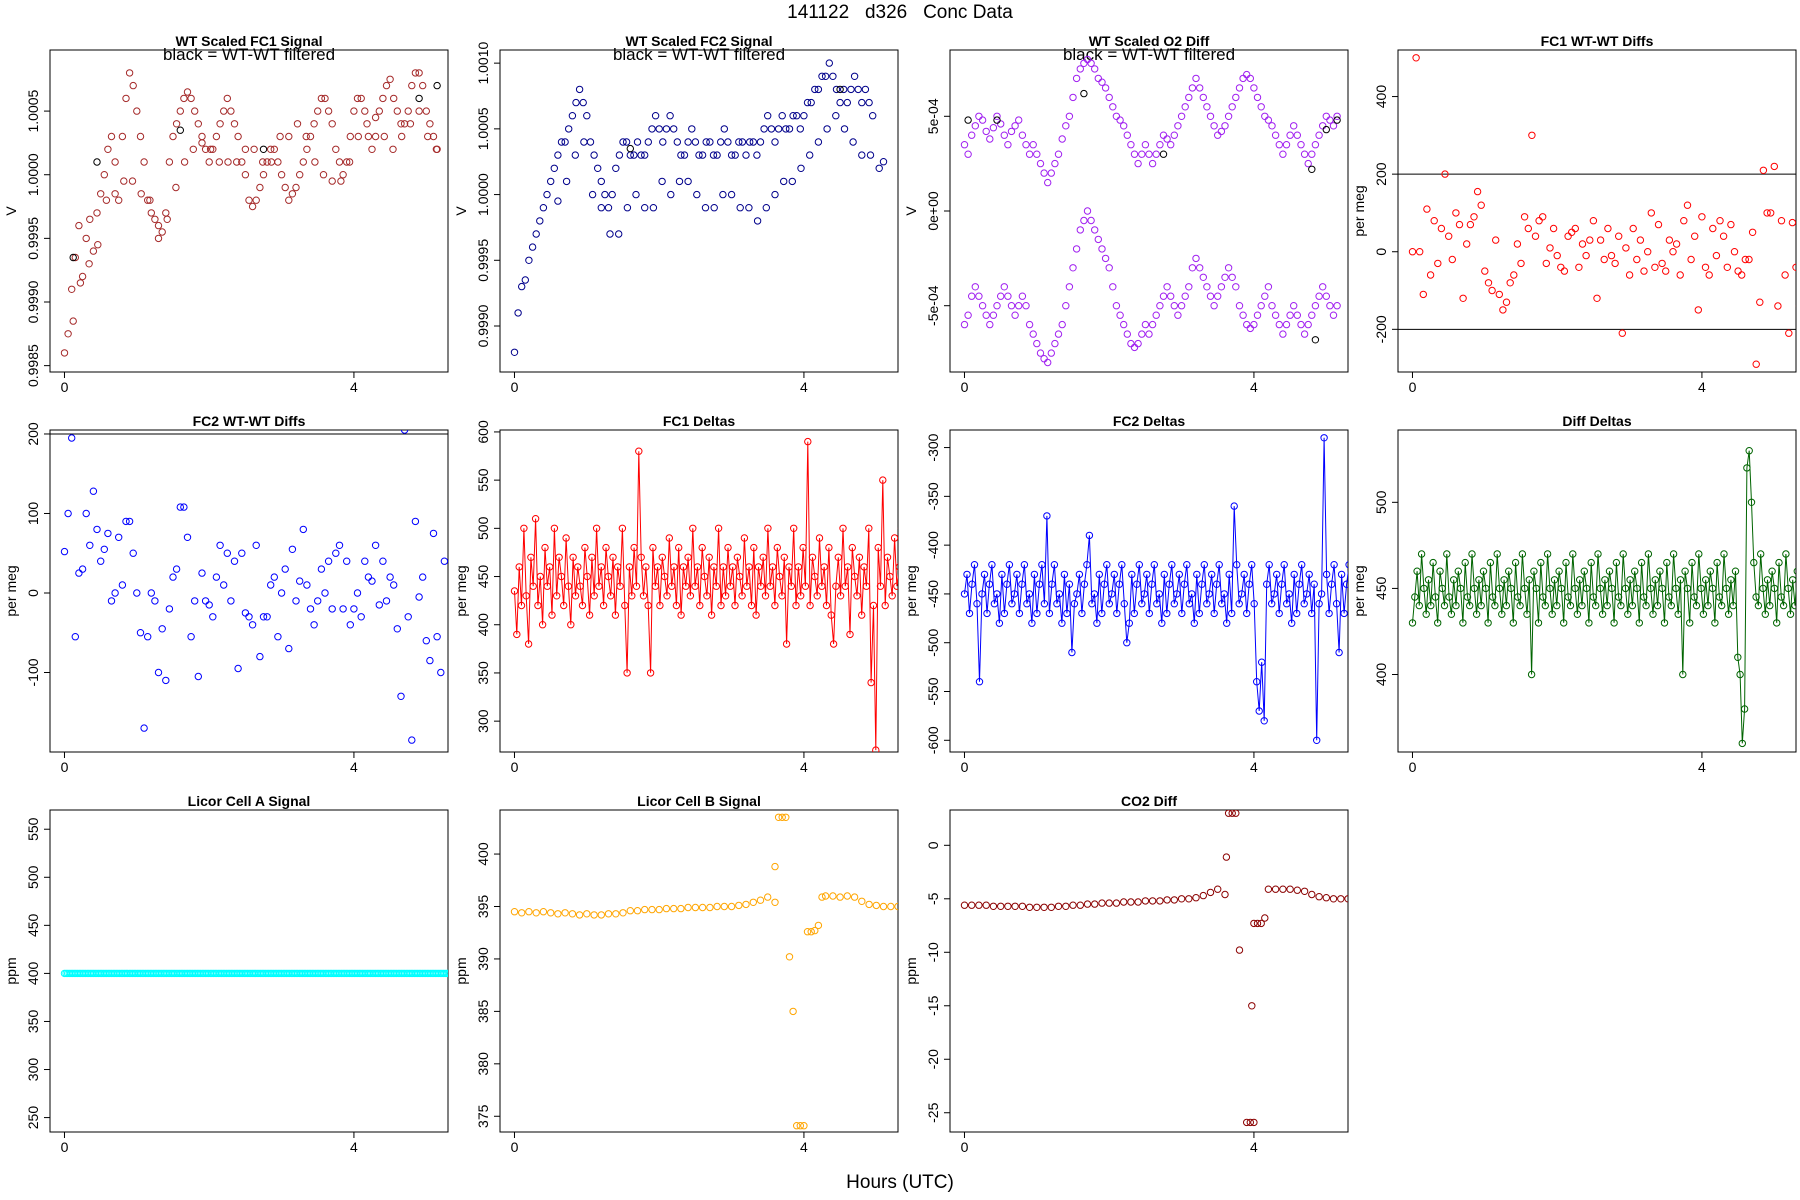 The width and height of the screenshot is (1800, 1200). I want to click on x-tick-label: 0, so click(65, 767).